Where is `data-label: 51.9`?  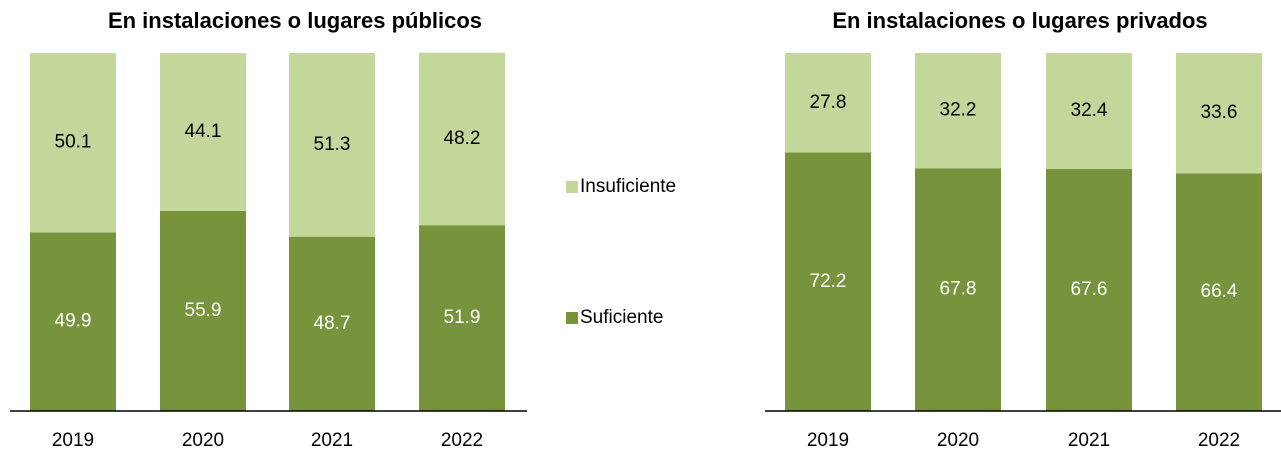 data-label: 51.9 is located at coordinates (462, 317).